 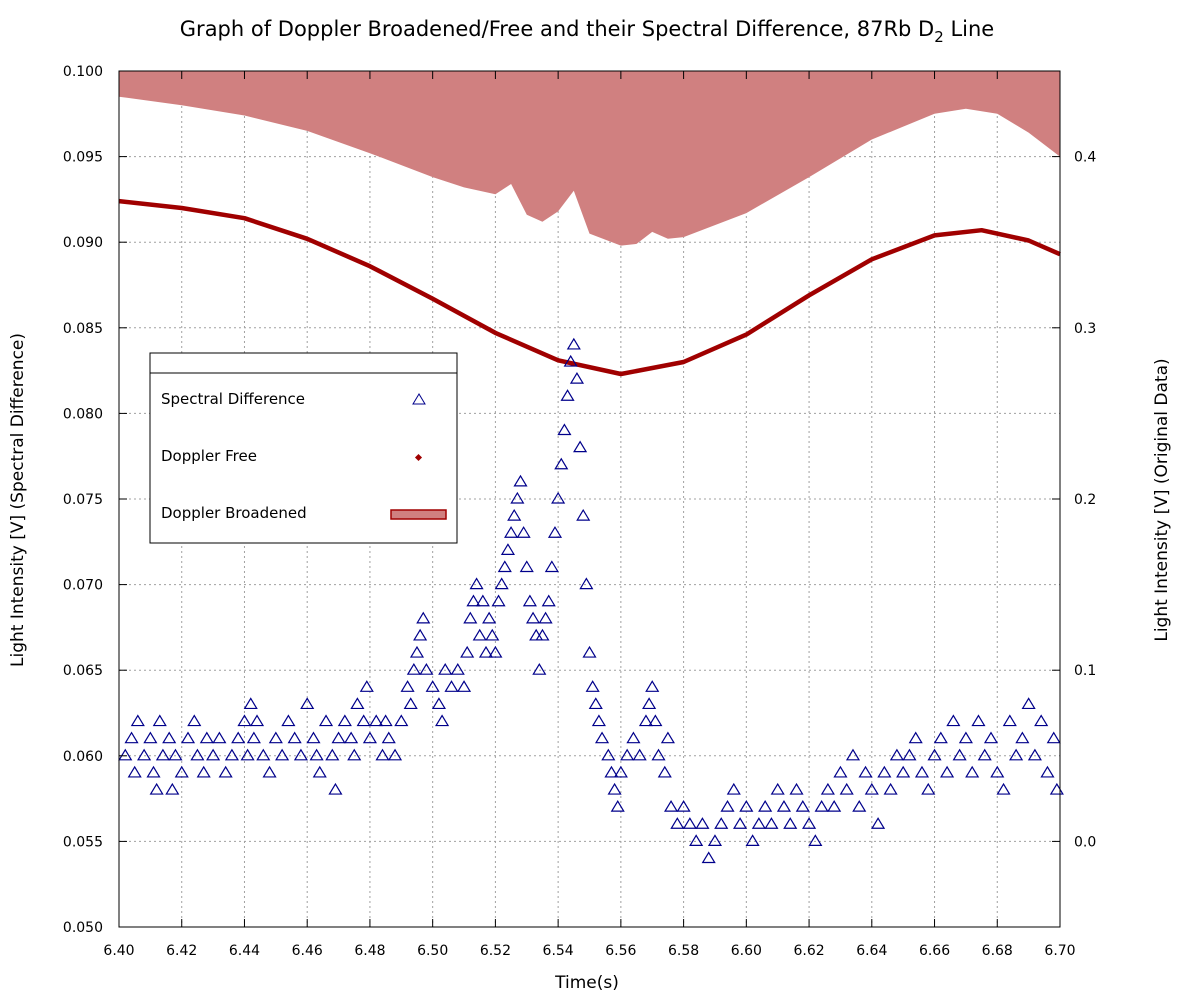 I want to click on legend-marker-spectral-difference, so click(x=419, y=399).